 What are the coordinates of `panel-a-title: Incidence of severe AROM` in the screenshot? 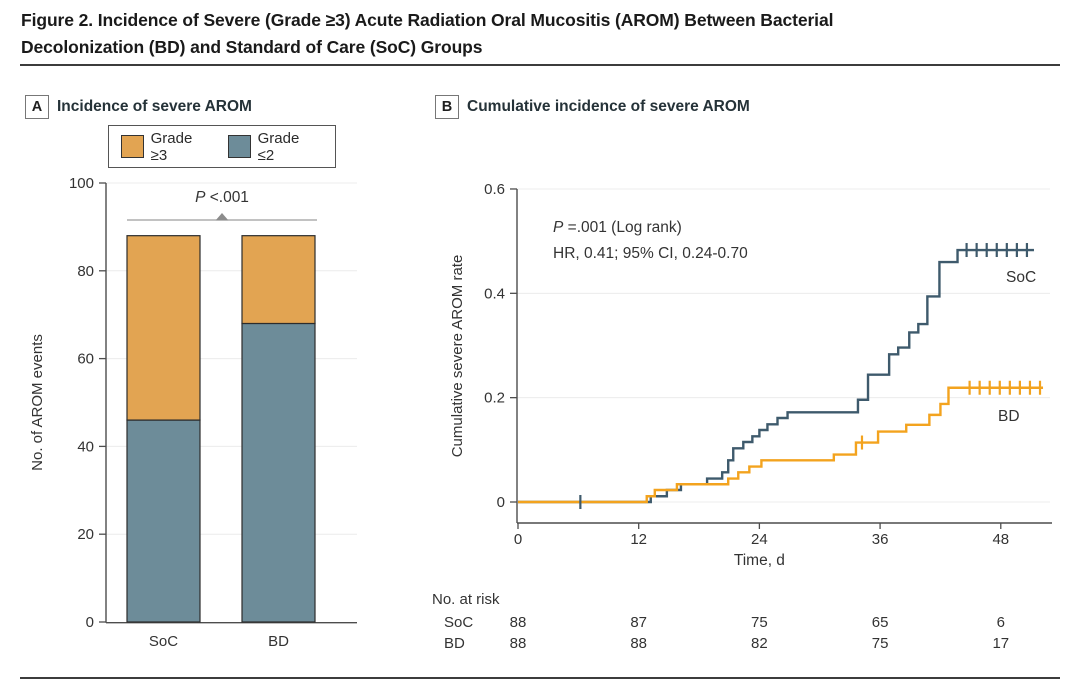 It's located at (154, 106).